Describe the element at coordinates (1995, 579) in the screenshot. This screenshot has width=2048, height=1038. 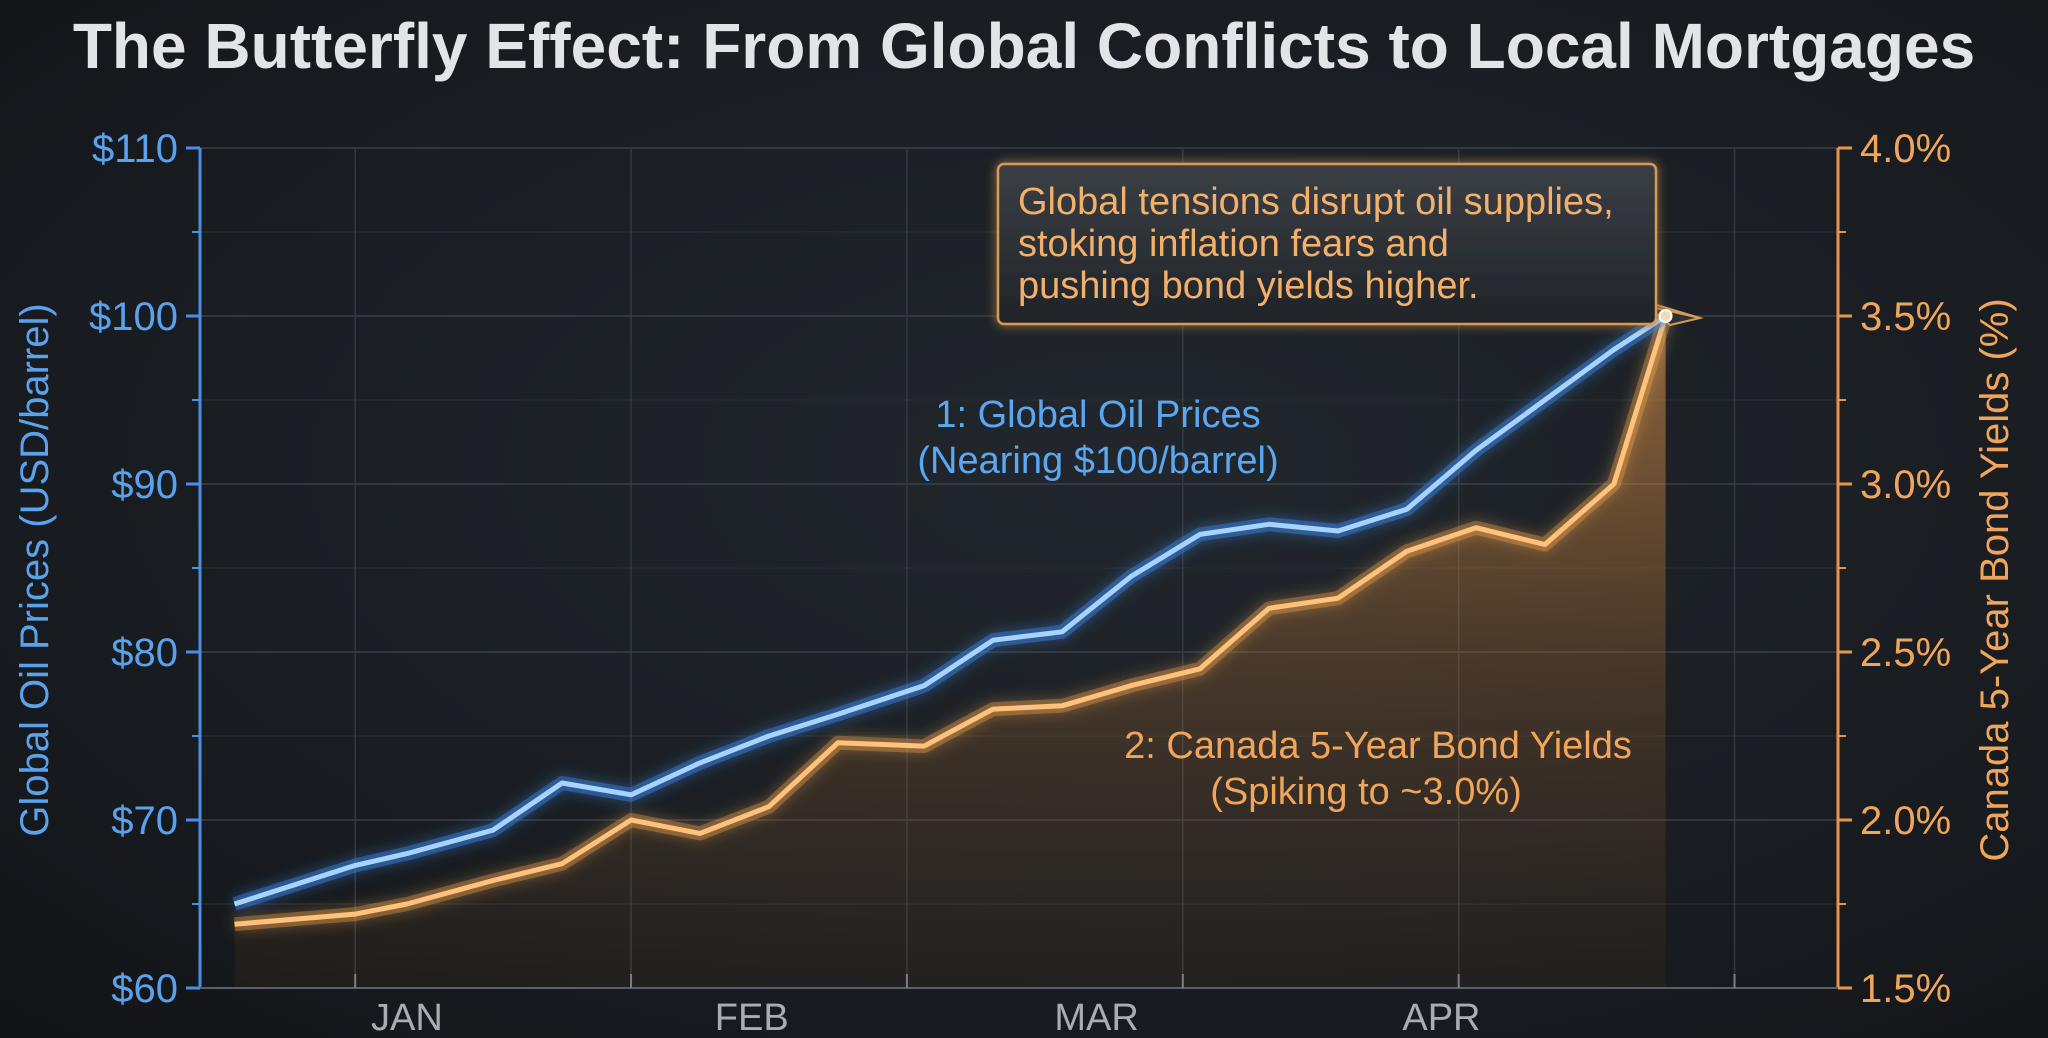
I see `y-axis-right-title: Canada 5-Year Bond Yields (%)` at that location.